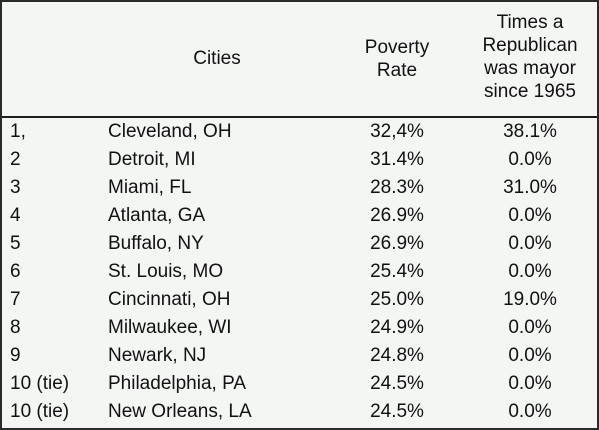 The image size is (599, 430). I want to click on table-row: 3 Miami, FL 28.3% 31.0%, so click(299, 188).